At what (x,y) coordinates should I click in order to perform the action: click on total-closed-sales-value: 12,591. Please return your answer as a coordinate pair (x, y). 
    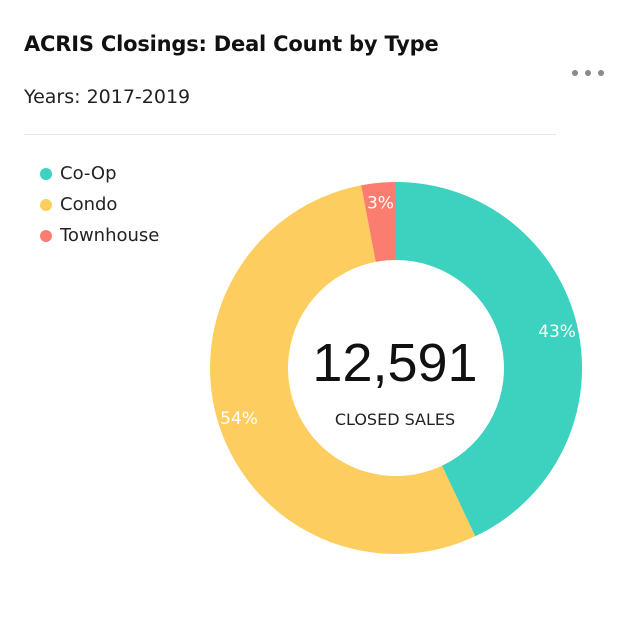
    Looking at the image, I should click on (395, 363).